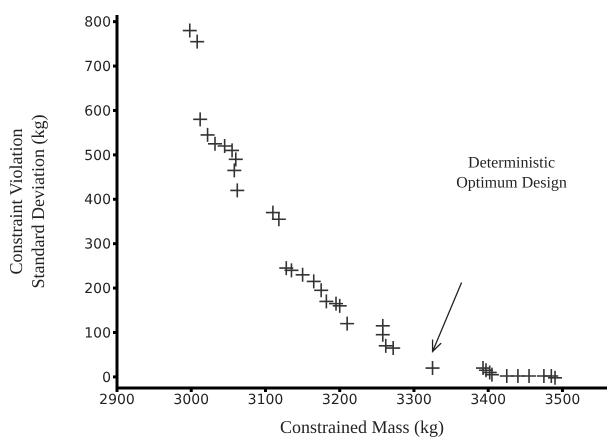 This screenshot has height=443, width=610. Describe the element at coordinates (97, 244) in the screenshot. I see `y-tick-label: 300` at that location.